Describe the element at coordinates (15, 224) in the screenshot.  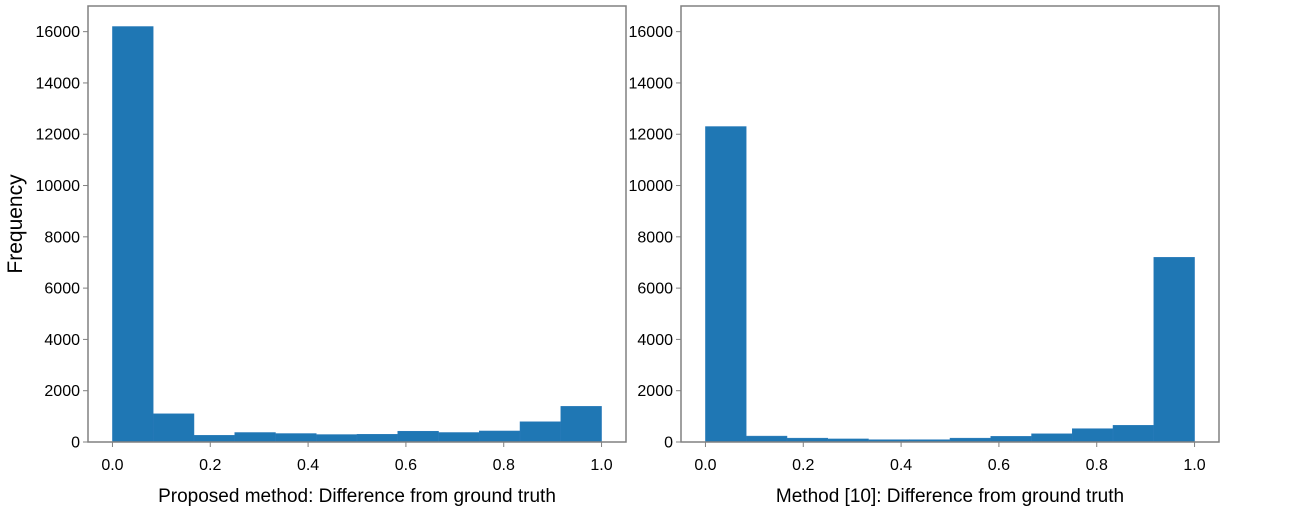
I see `y-axis-label: Frequency` at that location.